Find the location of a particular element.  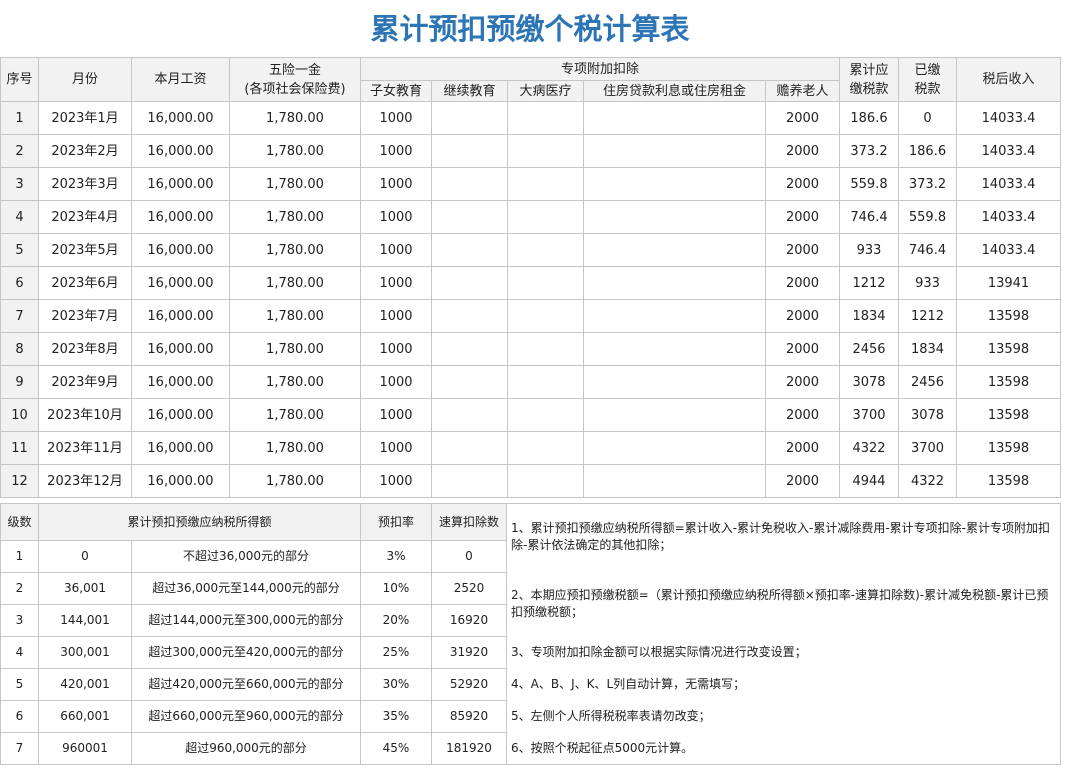

table-cell: 2023年4月 is located at coordinates (85, 217).